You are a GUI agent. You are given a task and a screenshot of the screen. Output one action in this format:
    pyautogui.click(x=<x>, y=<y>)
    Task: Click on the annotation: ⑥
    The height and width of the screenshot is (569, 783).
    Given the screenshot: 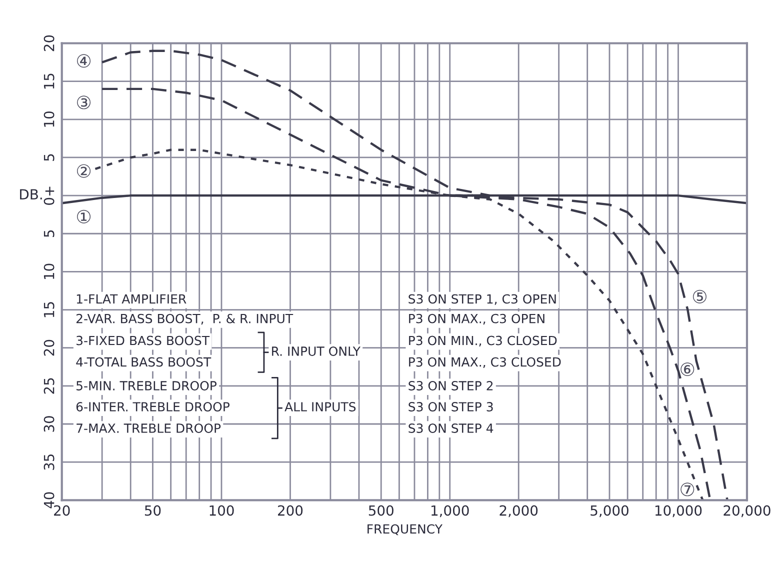 What is the action you would take?
    pyautogui.click(x=687, y=369)
    